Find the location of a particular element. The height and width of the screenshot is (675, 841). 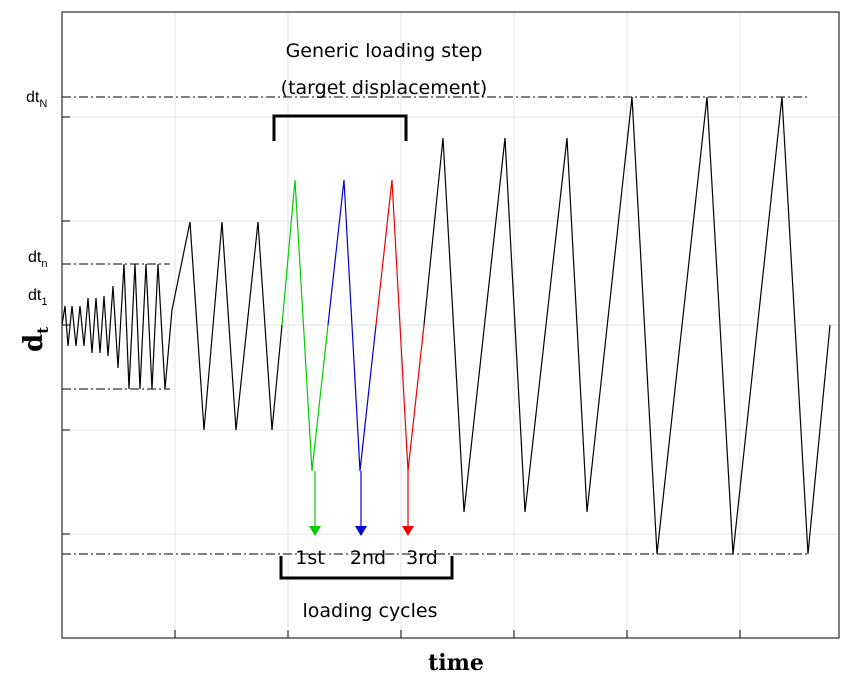

cycle-arrow-2-head is located at coordinates (361, 531).